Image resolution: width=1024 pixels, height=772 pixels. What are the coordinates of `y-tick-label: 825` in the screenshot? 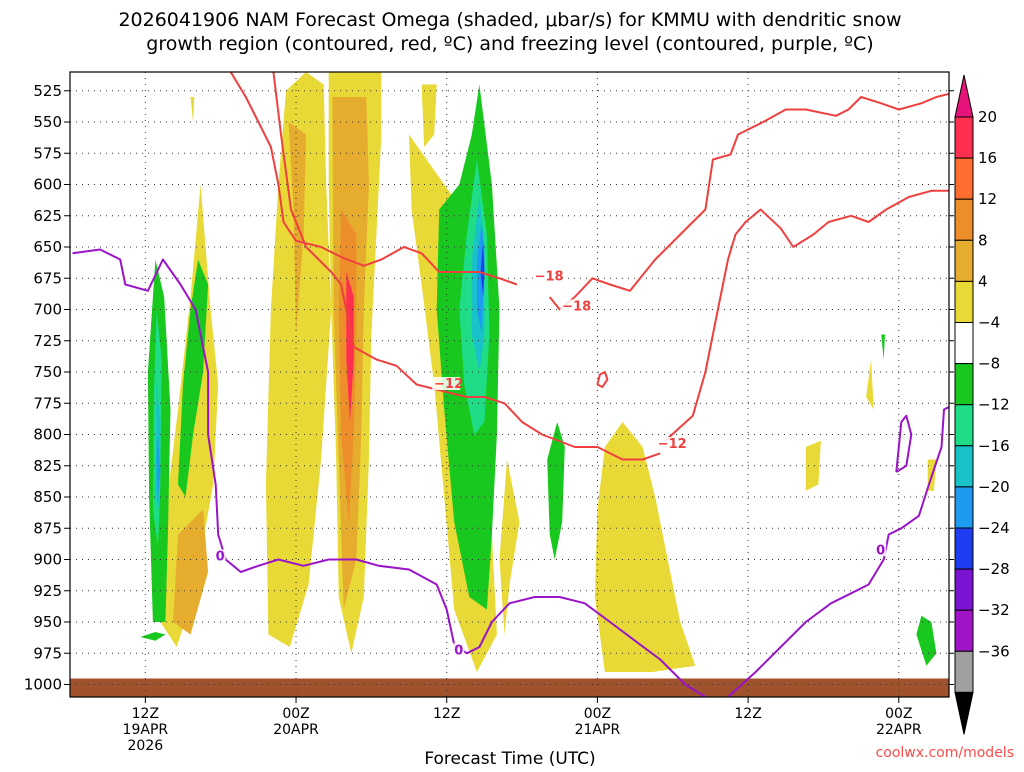 It's located at (47, 466).